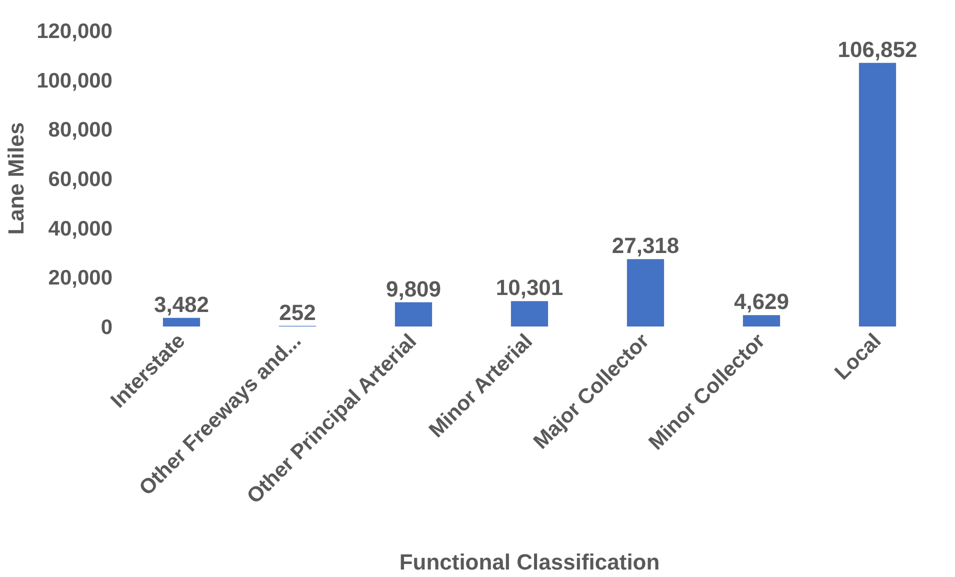  Describe the element at coordinates (106, 327) in the screenshot. I see `y-tick-label: 0` at that location.